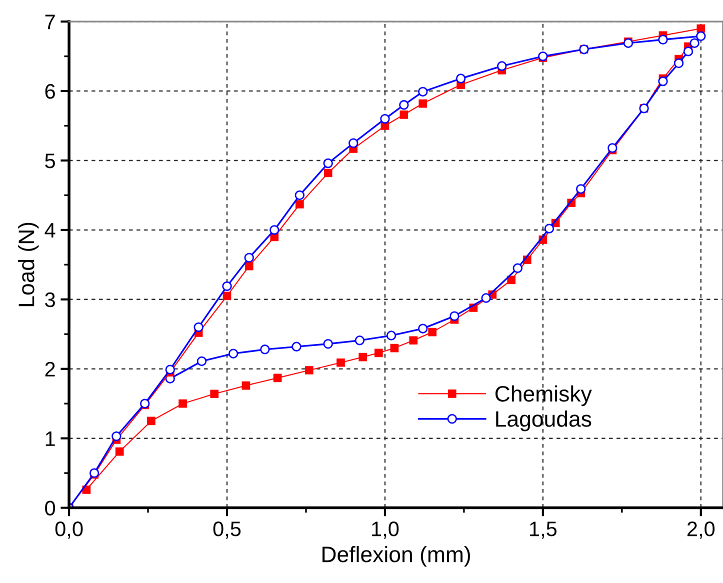 Image resolution: width=723 pixels, height=583 pixels. What do you see at coordinates (50, 22) in the screenshot?
I see `y-tick-label: 7` at bounding box center [50, 22].